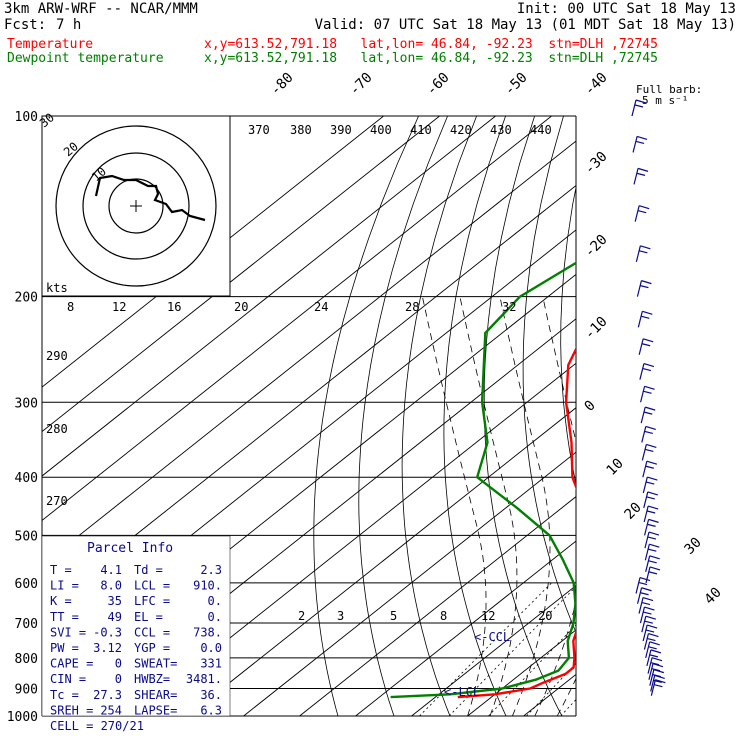 The image size is (740, 740). I want to click on theta-label: 440, so click(541, 130).